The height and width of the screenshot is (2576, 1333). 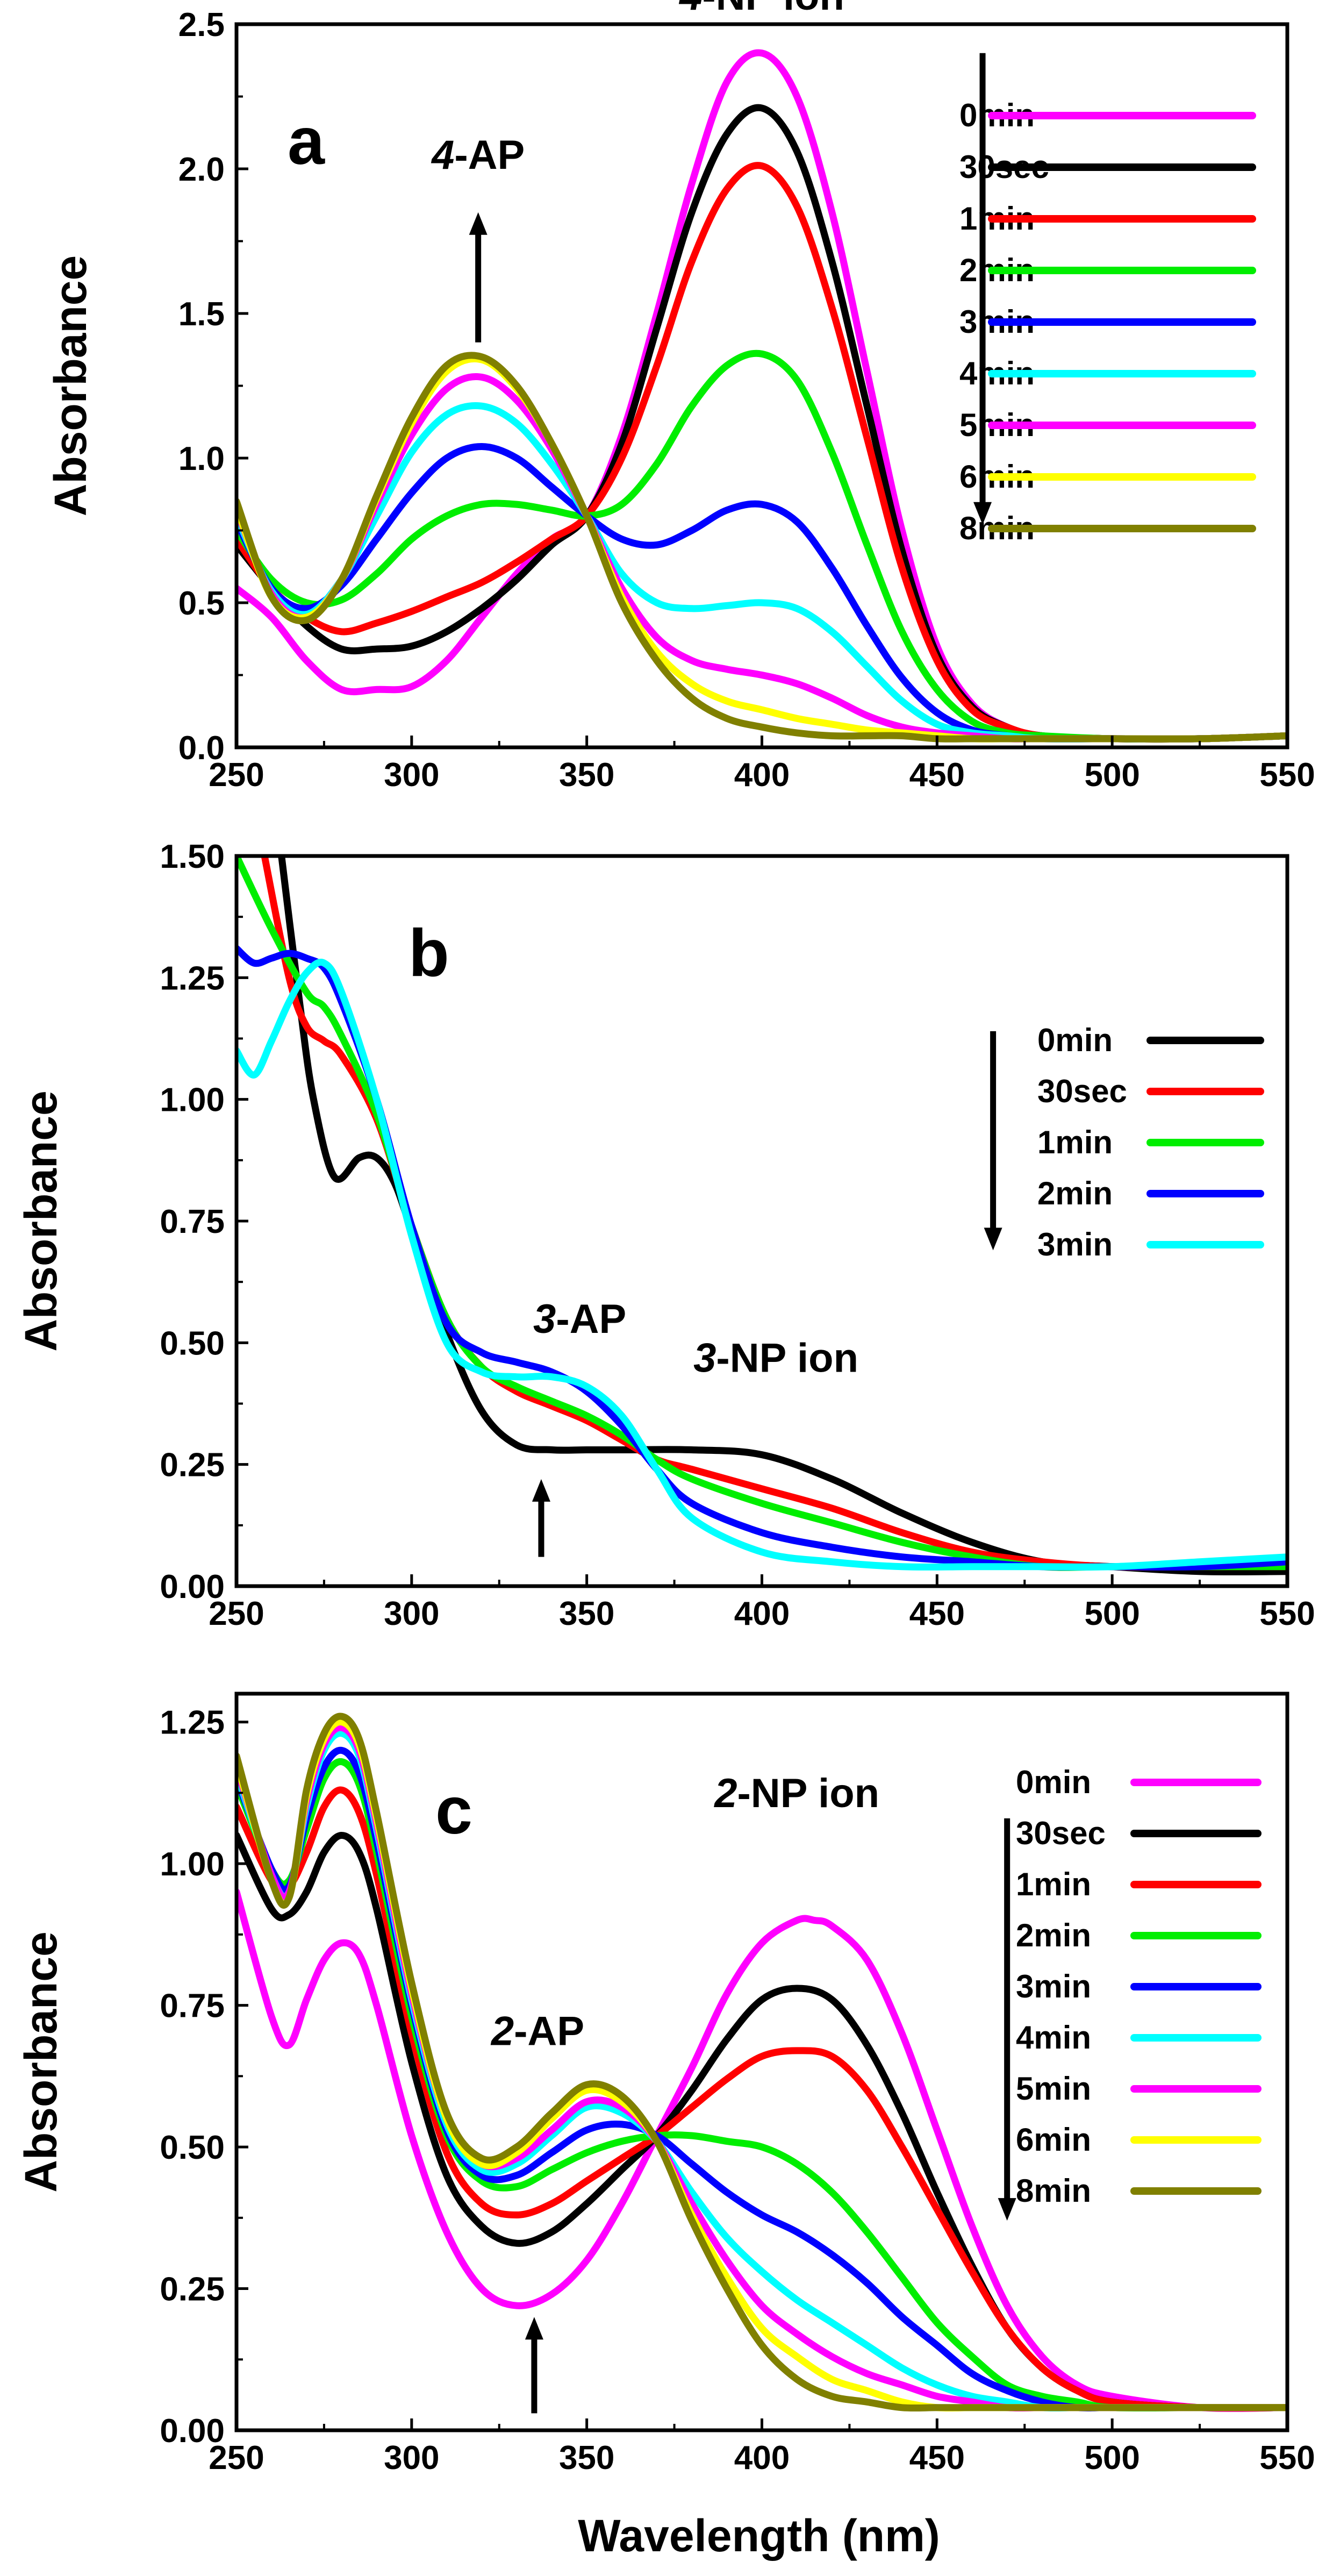 I want to click on legend-label: 5min, so click(x=1053, y=2089).